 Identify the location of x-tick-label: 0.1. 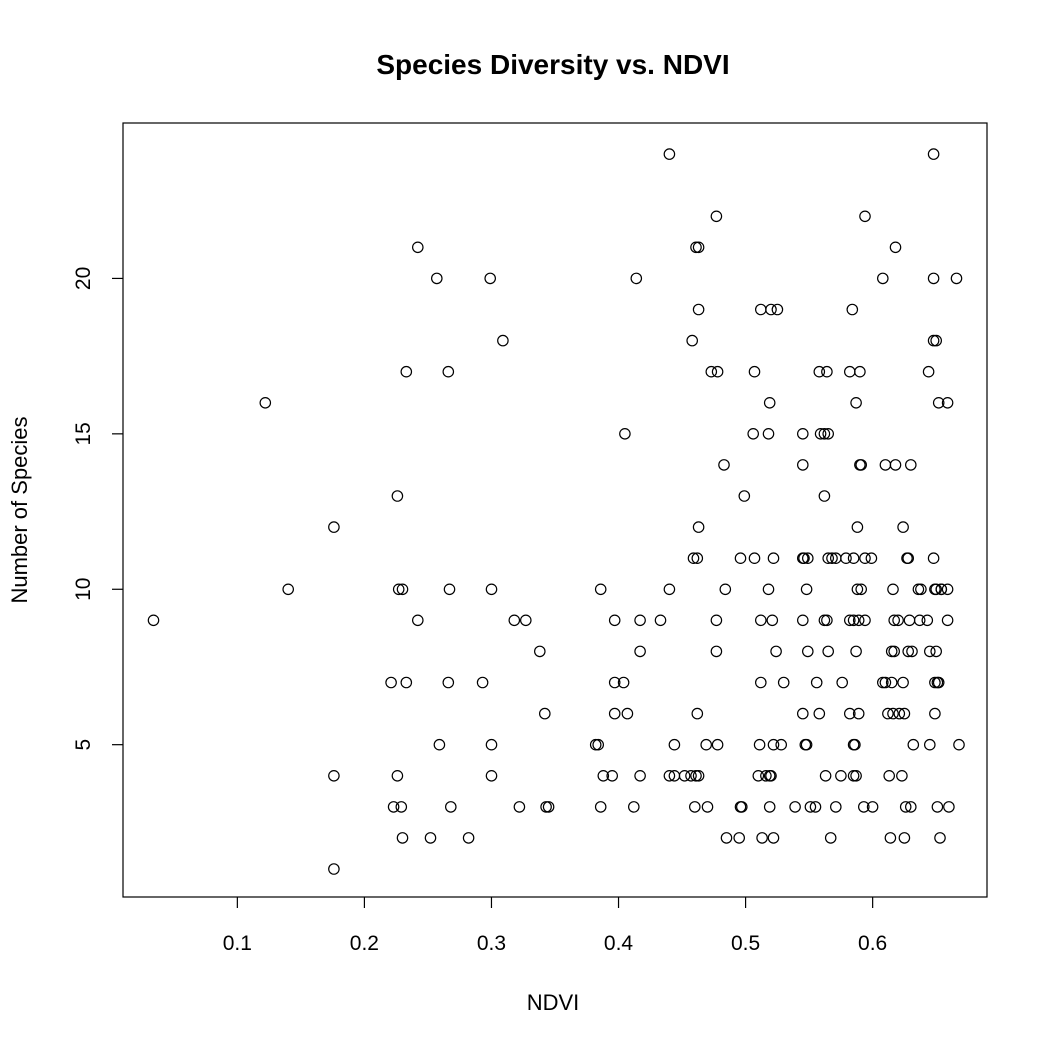
(237, 943).